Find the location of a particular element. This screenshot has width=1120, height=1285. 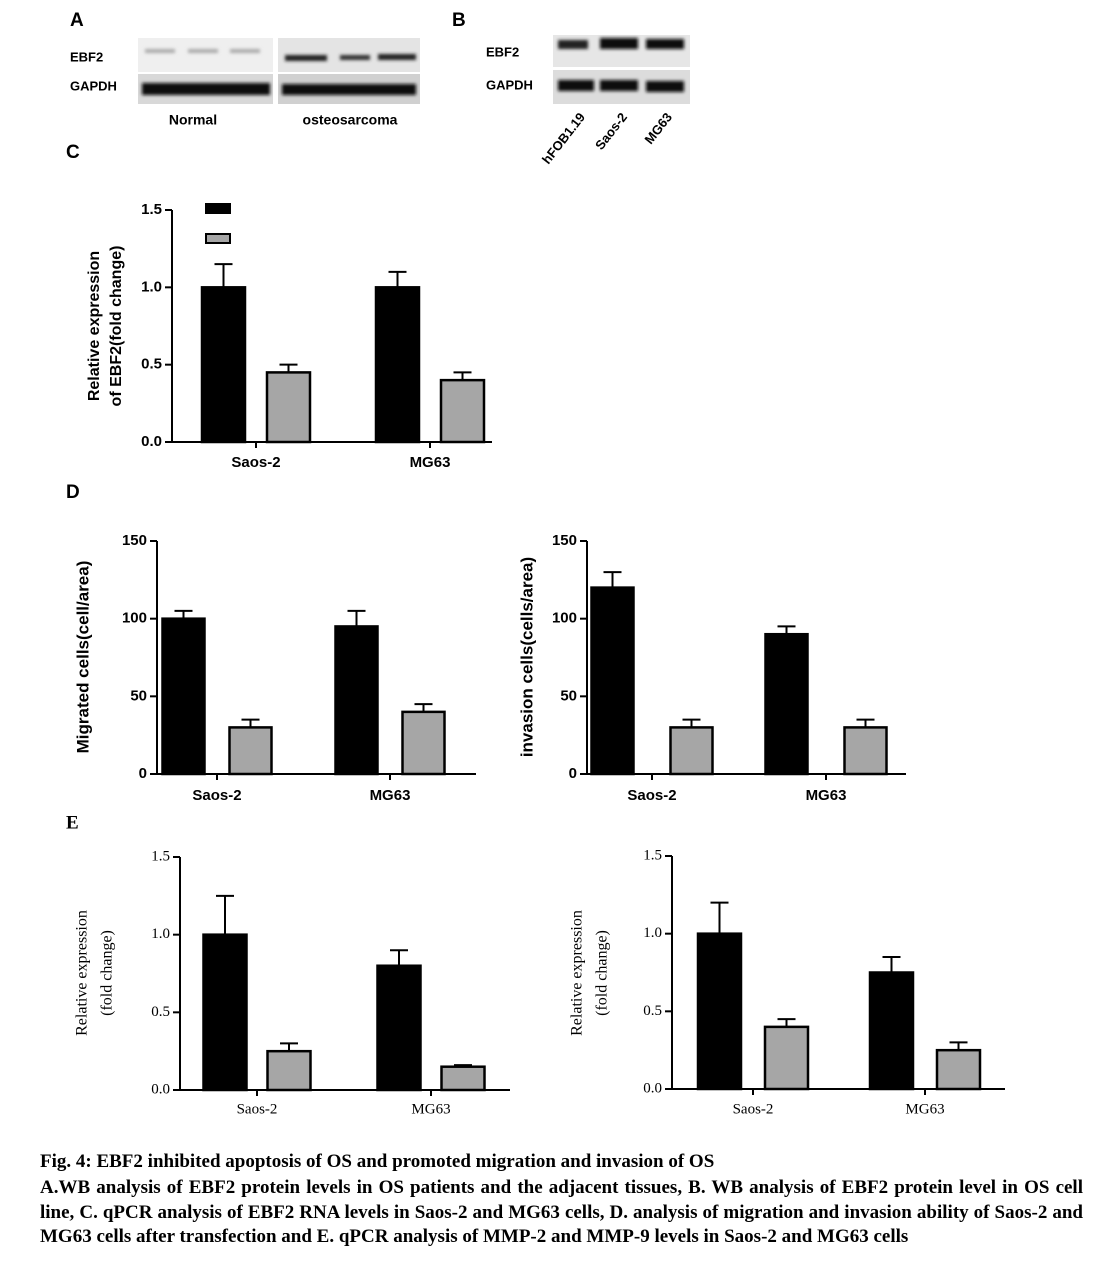

y-axis-label: Migrated cells(cell/area) is located at coordinates (82, 657).